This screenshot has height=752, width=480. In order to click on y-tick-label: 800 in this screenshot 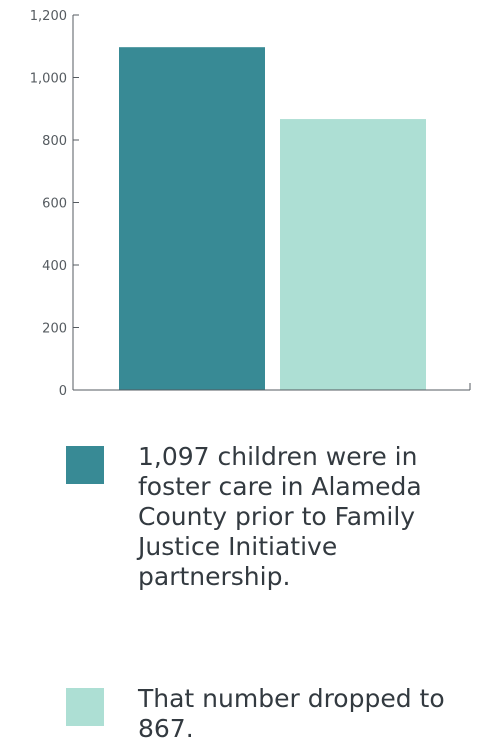, I will do `click(54, 141)`.